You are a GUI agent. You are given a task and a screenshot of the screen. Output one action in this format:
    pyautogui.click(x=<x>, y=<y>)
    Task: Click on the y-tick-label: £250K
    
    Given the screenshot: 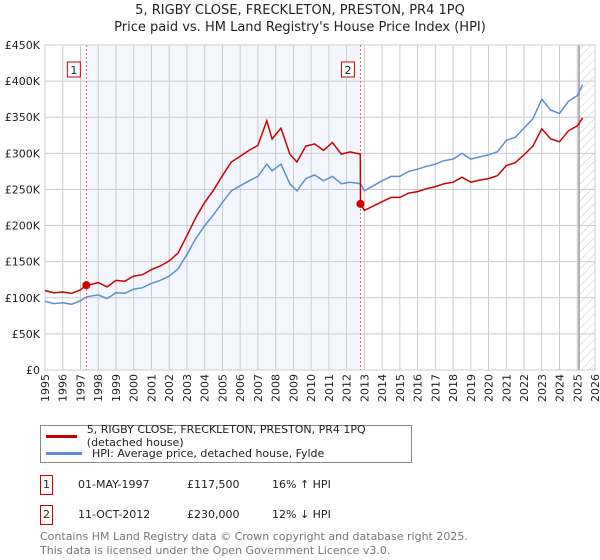 What is the action you would take?
    pyautogui.click(x=23, y=189)
    